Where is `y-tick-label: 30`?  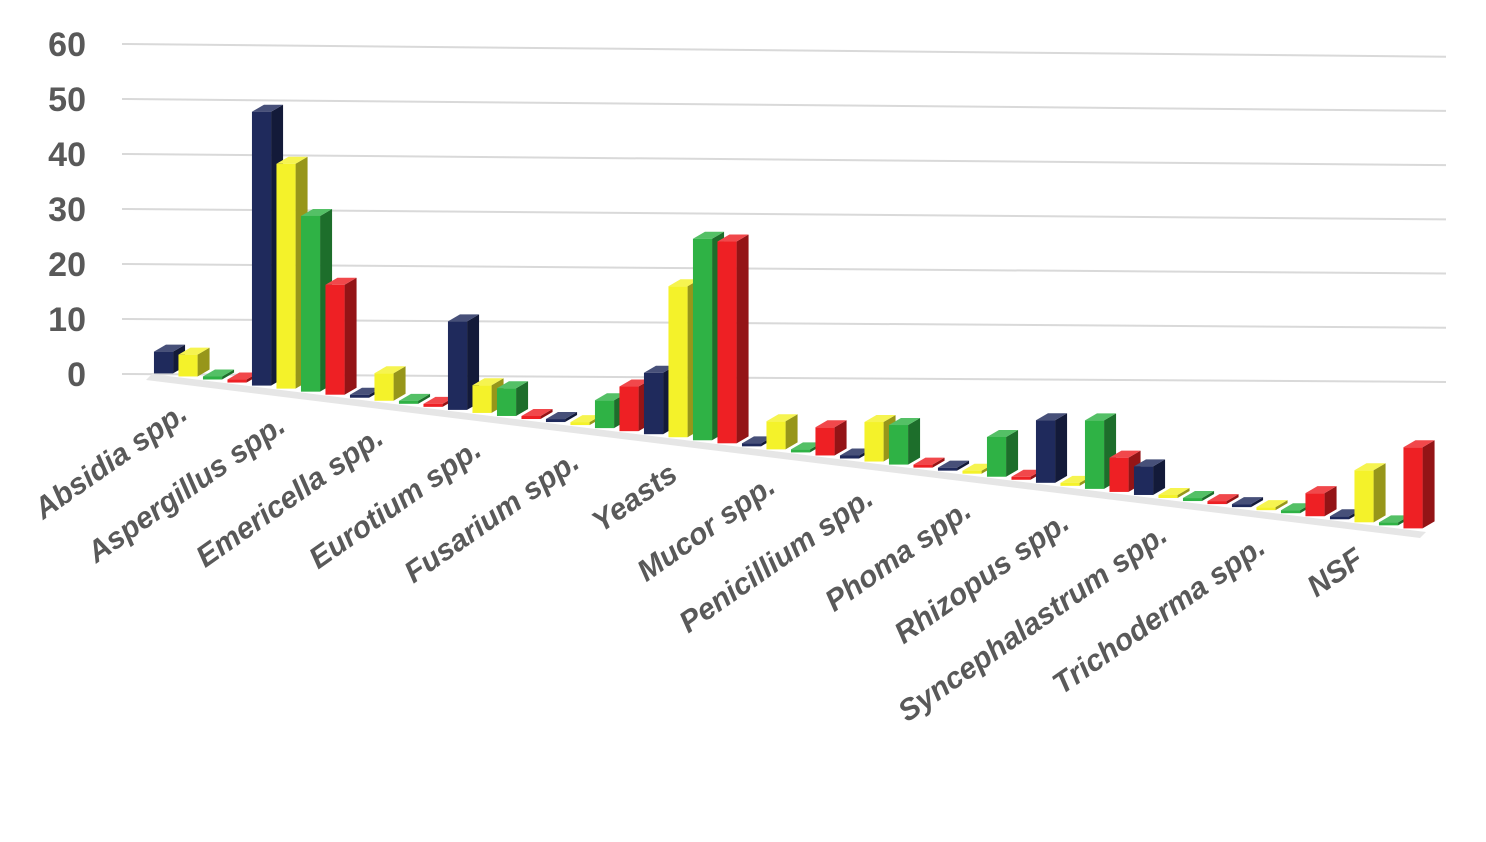
y-tick-label: 30 is located at coordinates (67, 210).